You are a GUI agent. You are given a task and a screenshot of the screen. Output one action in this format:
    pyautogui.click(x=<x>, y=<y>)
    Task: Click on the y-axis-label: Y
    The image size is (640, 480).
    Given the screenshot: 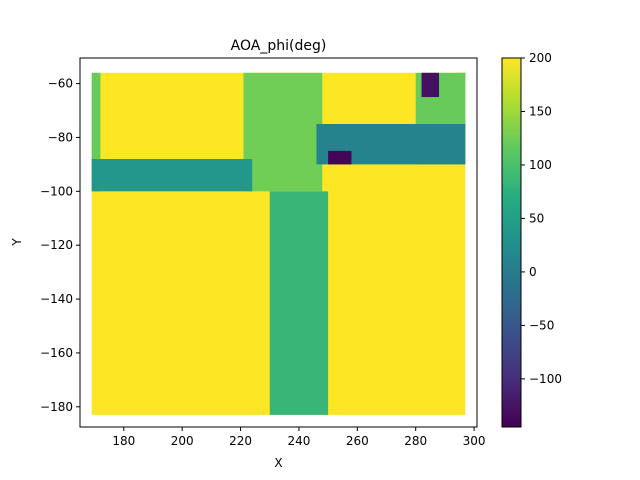 What is the action you would take?
    pyautogui.click(x=17, y=242)
    